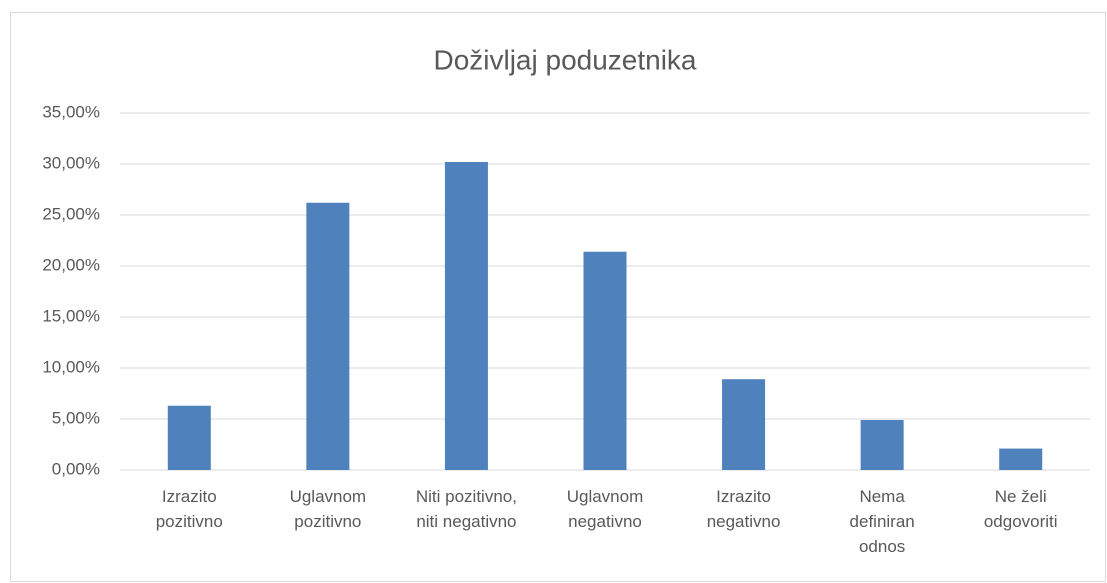 The image size is (1107, 583). I want to click on x-tick-label: Uglavnom pozitivno, so click(328, 509).